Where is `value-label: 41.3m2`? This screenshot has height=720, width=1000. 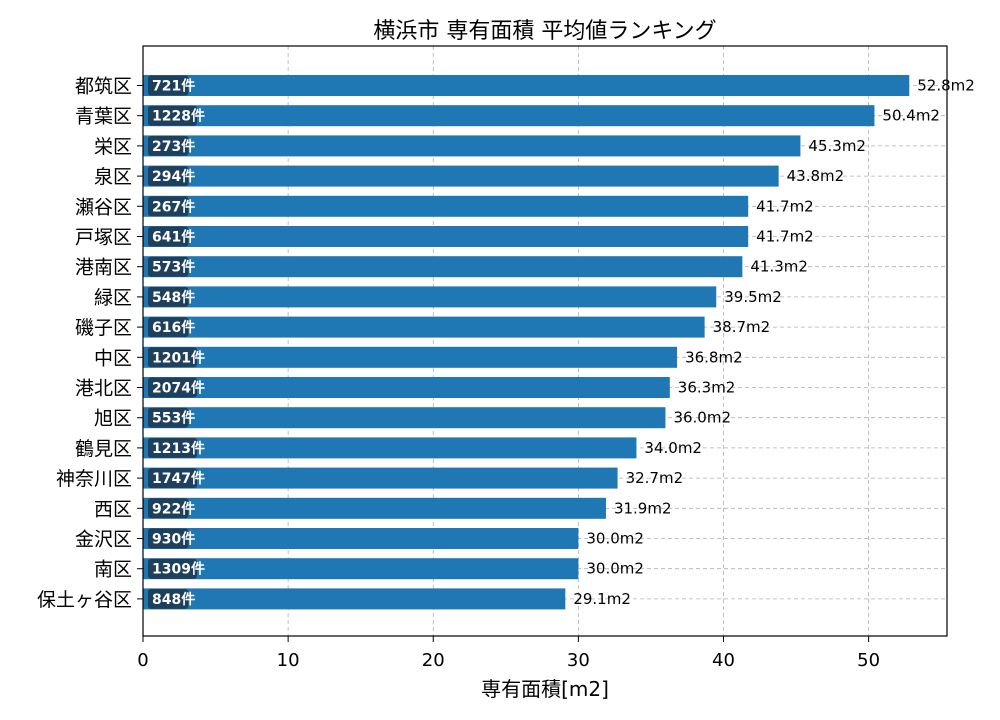 value-label: 41.3m2 is located at coordinates (779, 267).